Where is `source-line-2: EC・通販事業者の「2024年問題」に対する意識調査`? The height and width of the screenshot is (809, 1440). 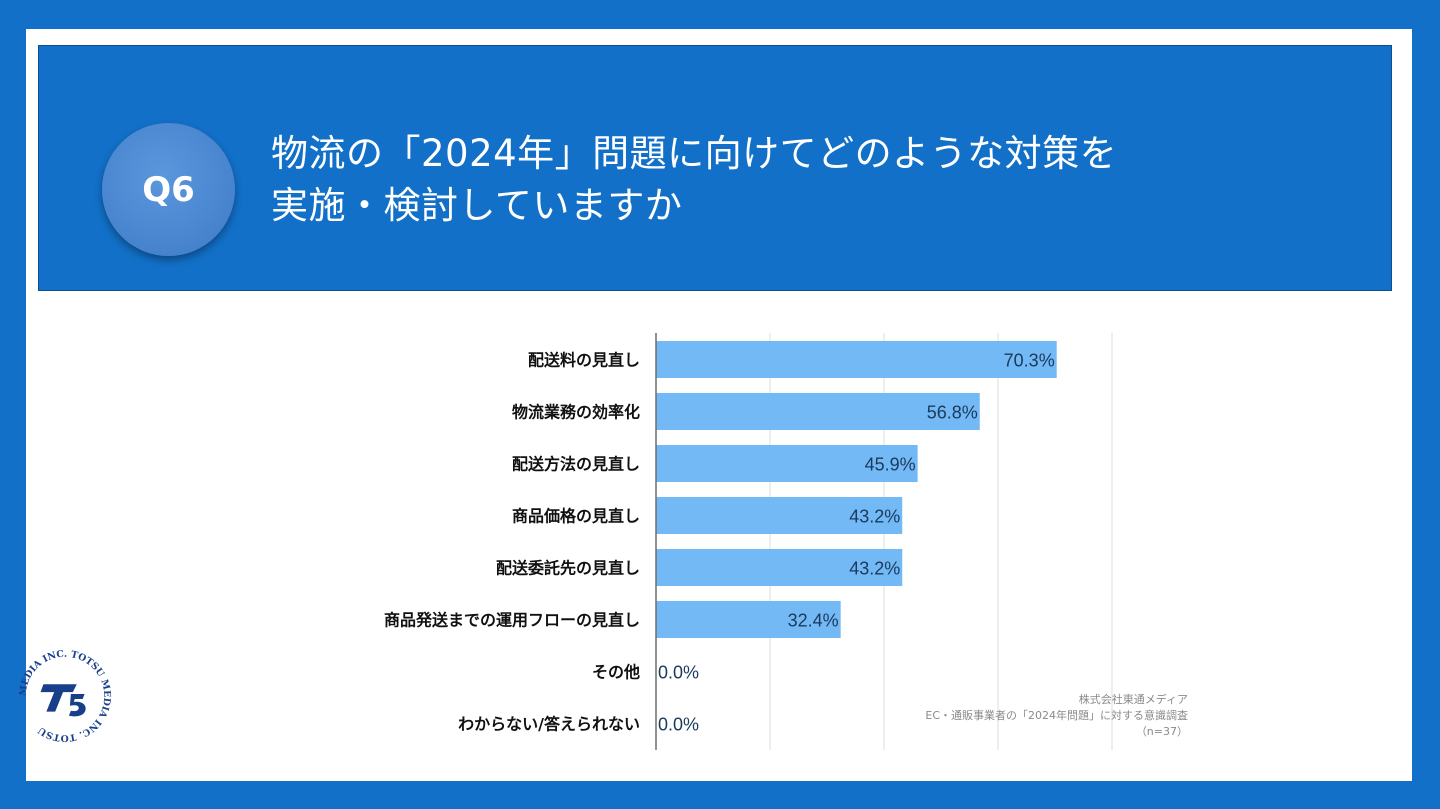 source-line-2: EC・通販事業者の「2024年問題」に対する意識調査 is located at coordinates (1056, 715).